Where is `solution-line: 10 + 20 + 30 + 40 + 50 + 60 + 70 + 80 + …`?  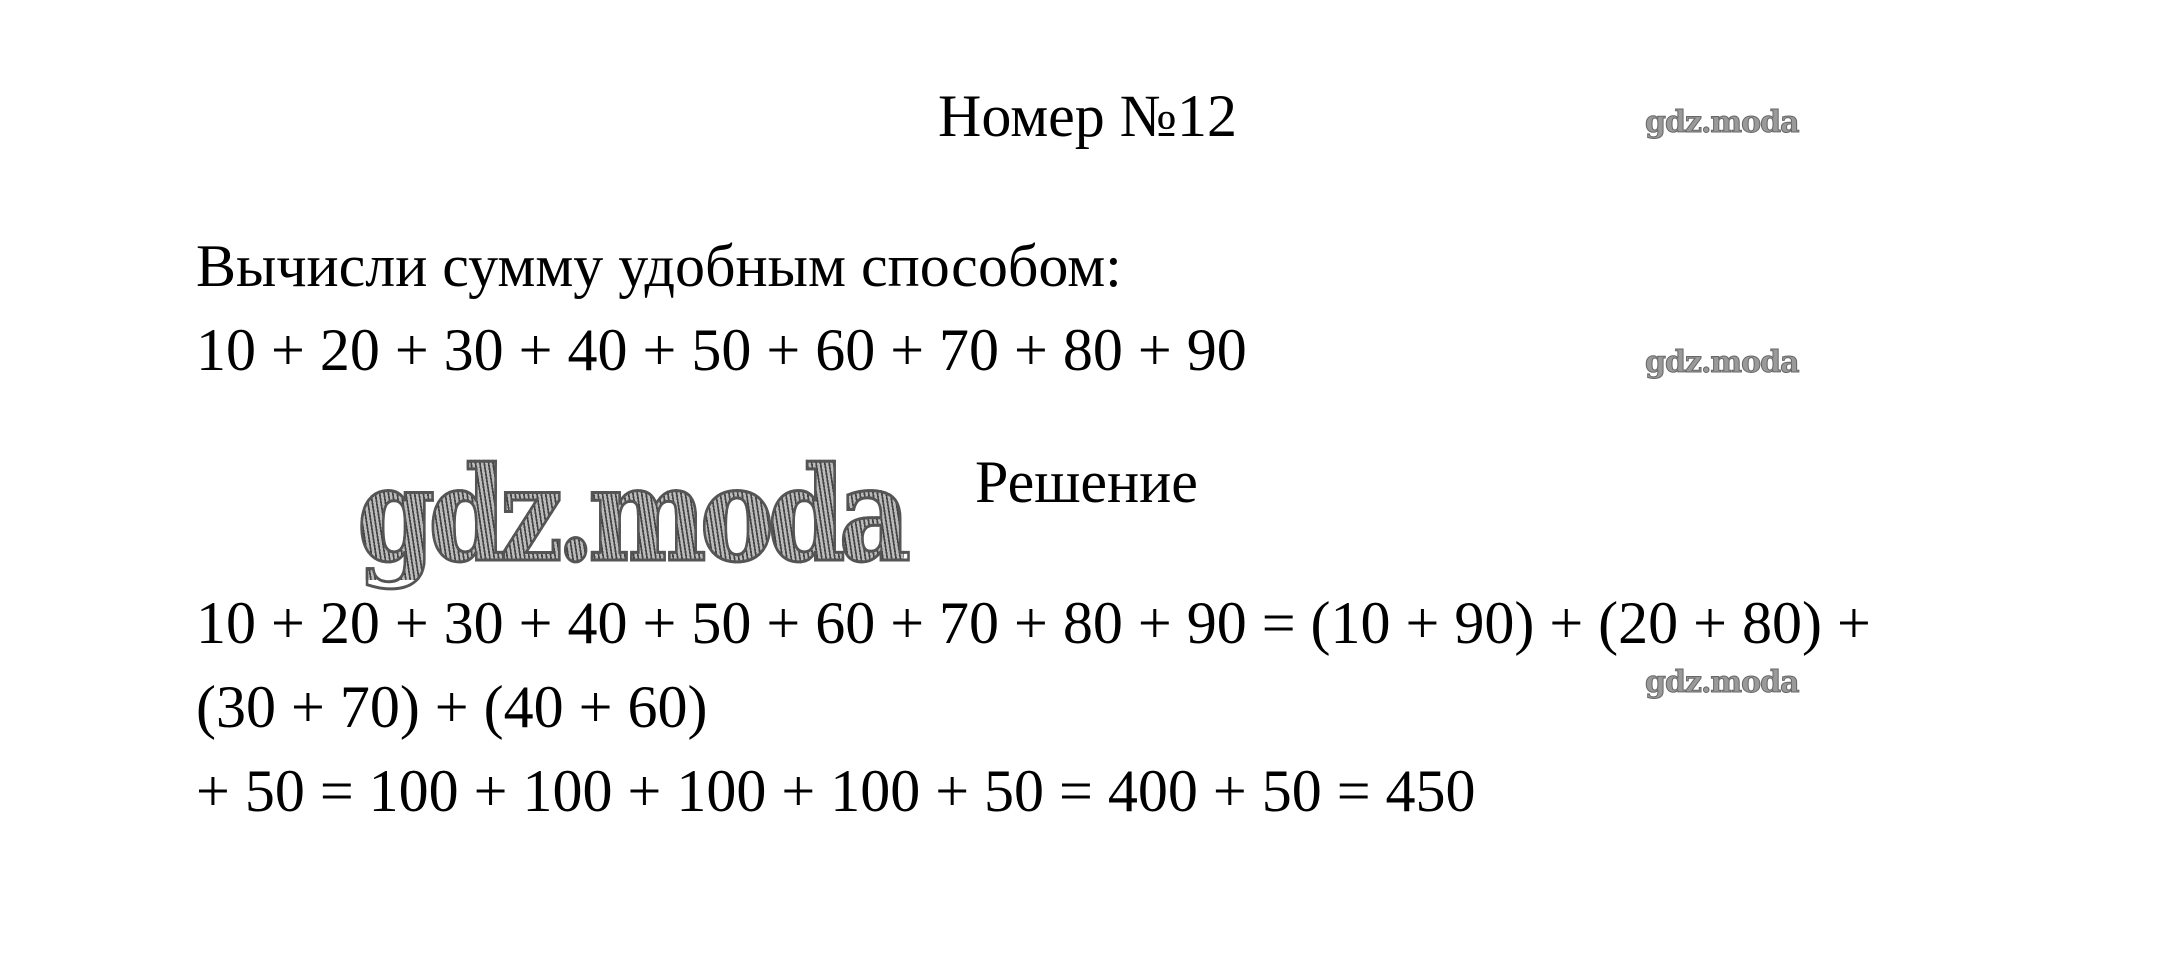 solution-line: 10 + 20 + 30 + 40 + 50 + 60 + 70 + 80 + … is located at coordinates (1033, 623).